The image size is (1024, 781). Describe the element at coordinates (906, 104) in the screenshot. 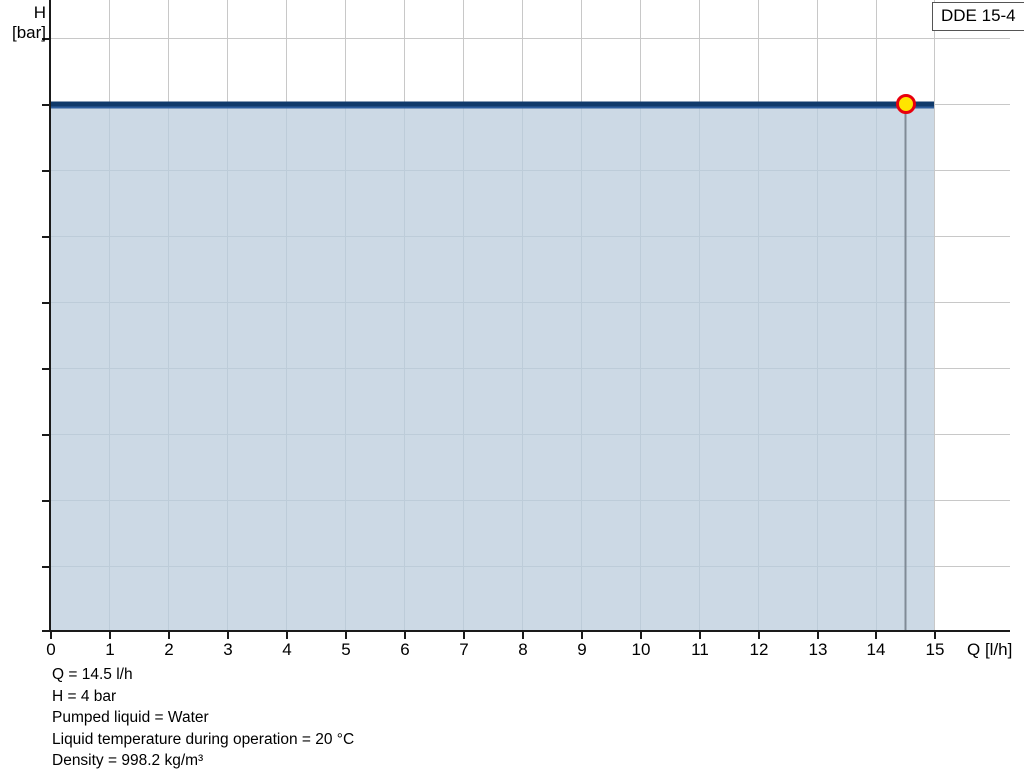

I see `operating-point-marker` at that location.